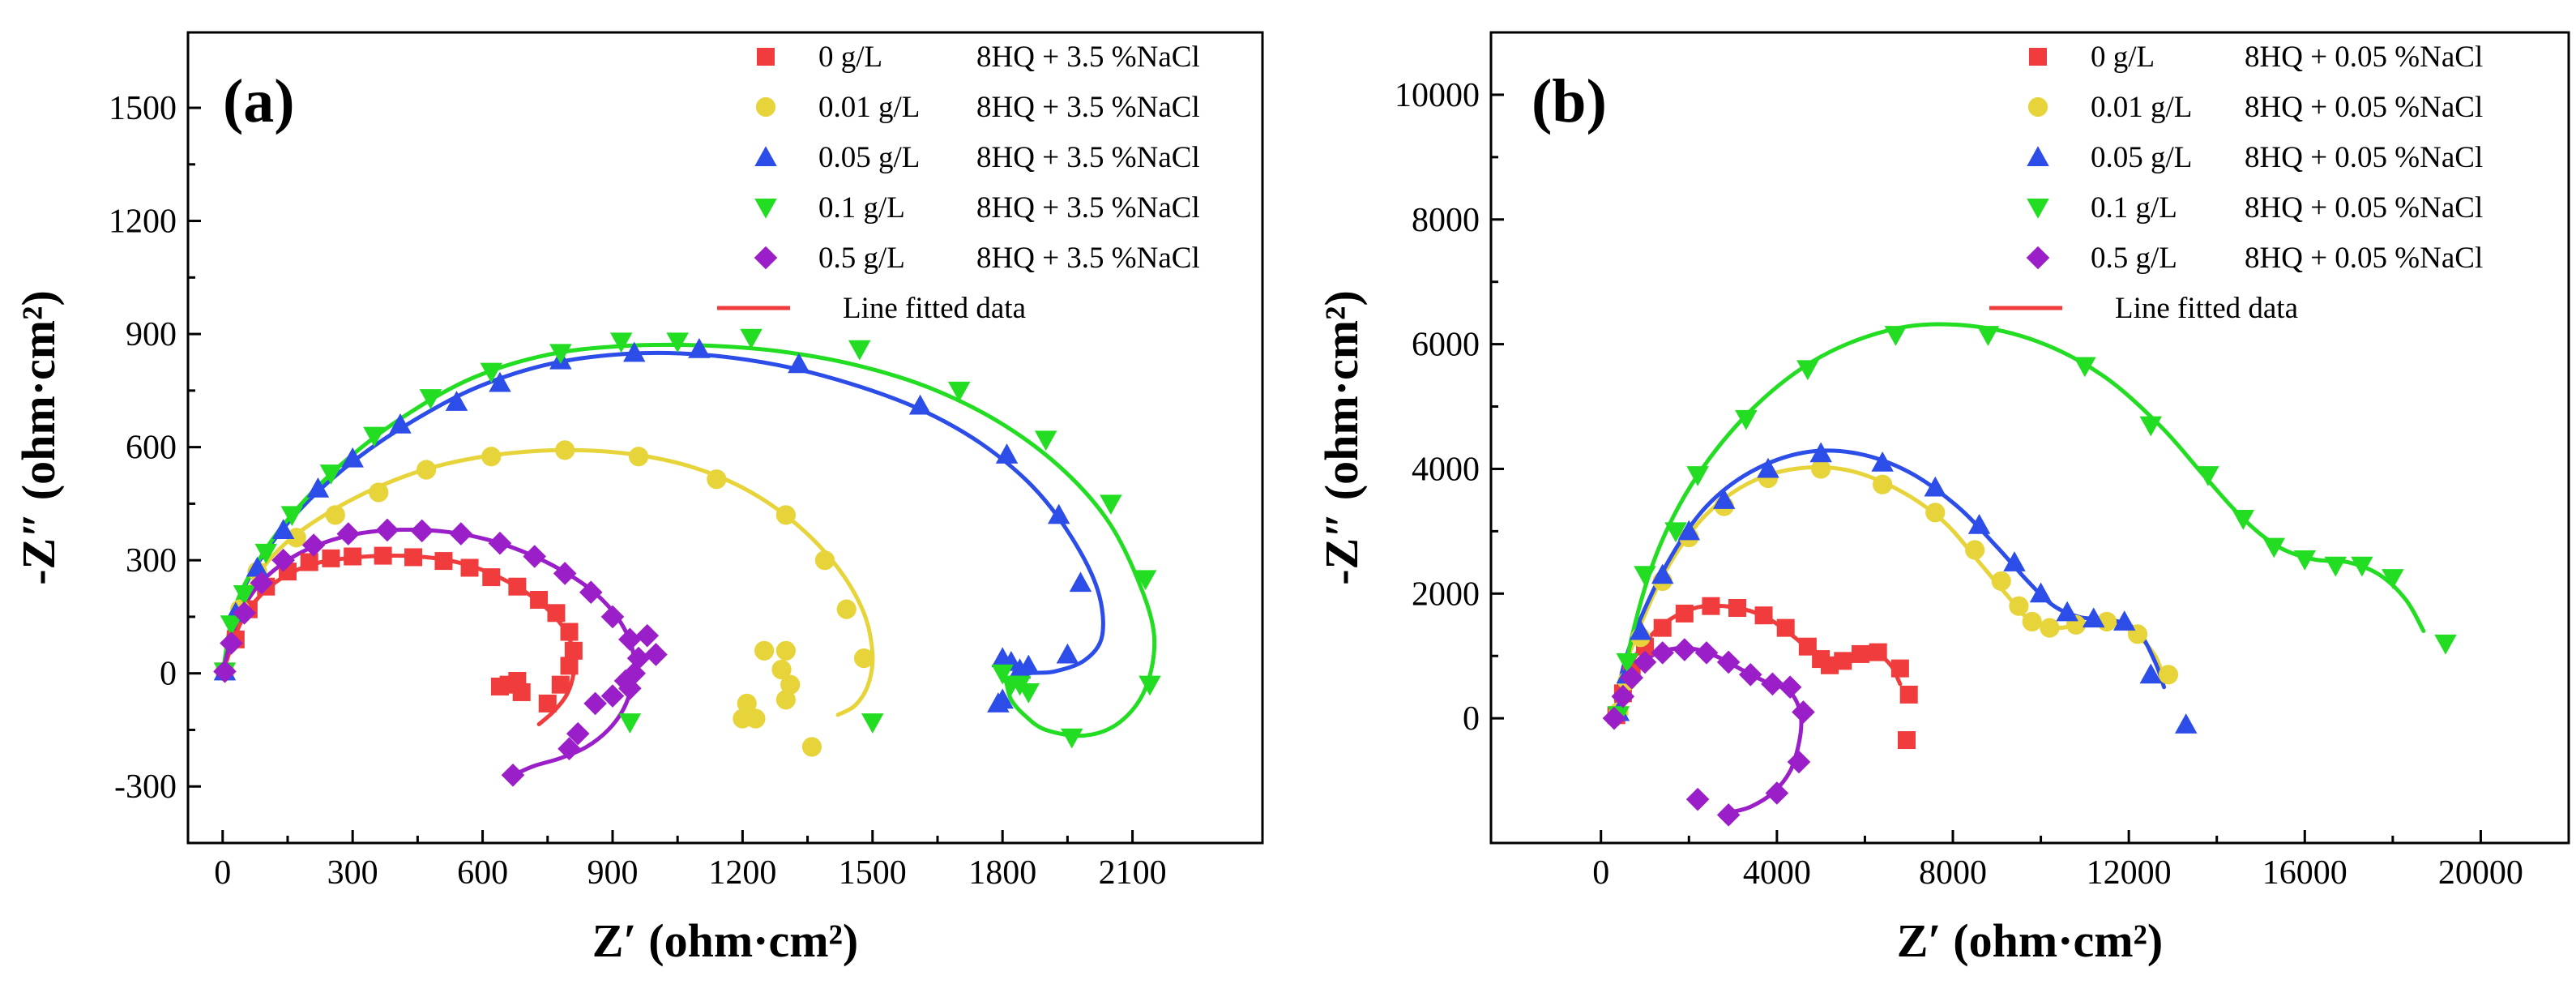 This screenshot has height=997, width=2576. Describe the element at coordinates (1953, 873) in the screenshot. I see `x-tick-label-2: 8000` at that location.